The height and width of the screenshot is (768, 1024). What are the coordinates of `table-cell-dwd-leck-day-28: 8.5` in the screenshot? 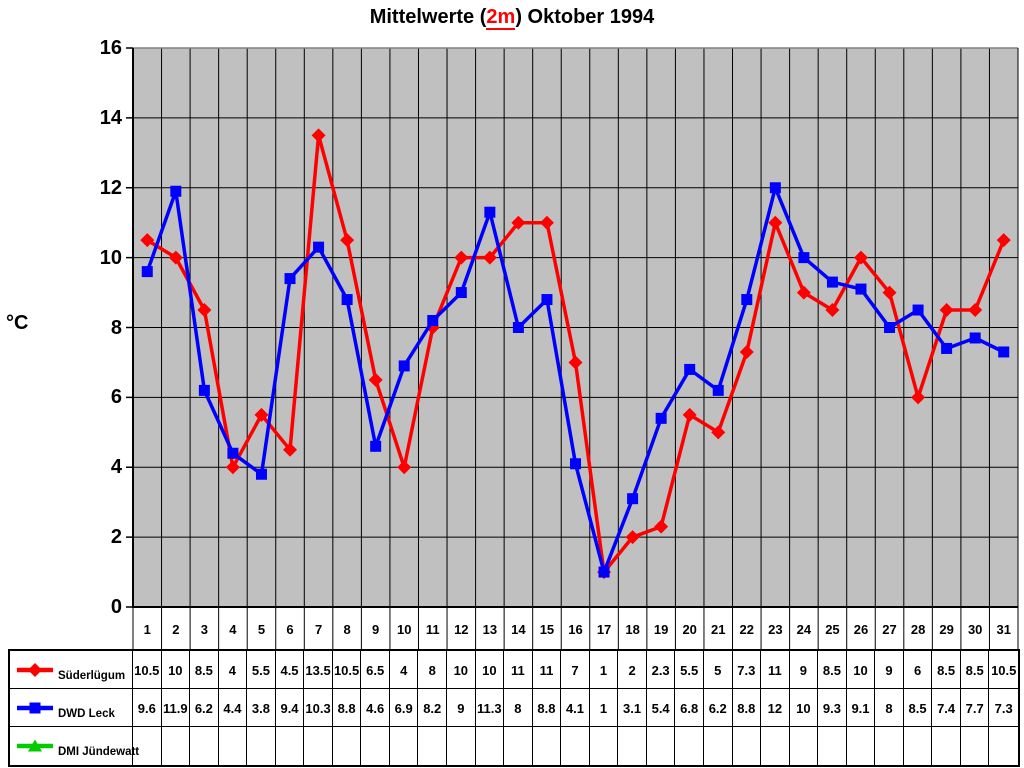 It's located at (918, 708).